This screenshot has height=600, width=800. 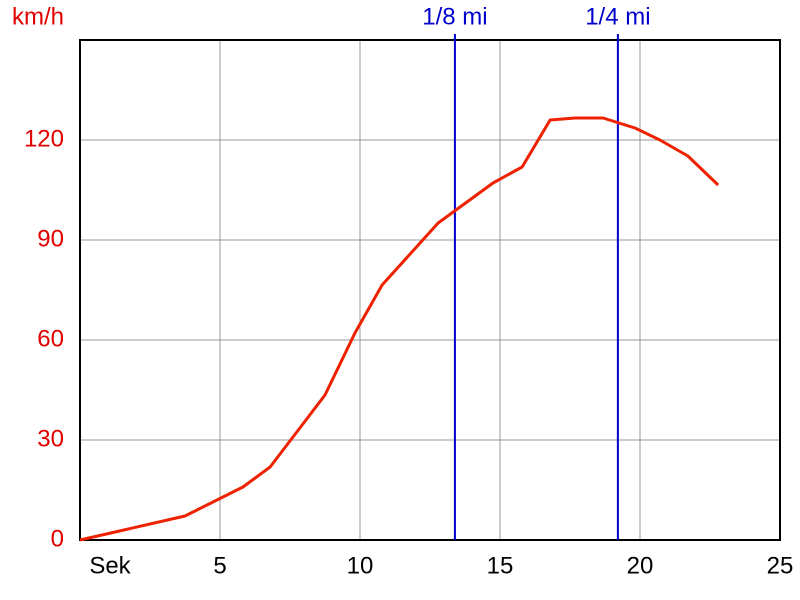 I want to click on x-tick-label: 20, so click(x=640, y=565).